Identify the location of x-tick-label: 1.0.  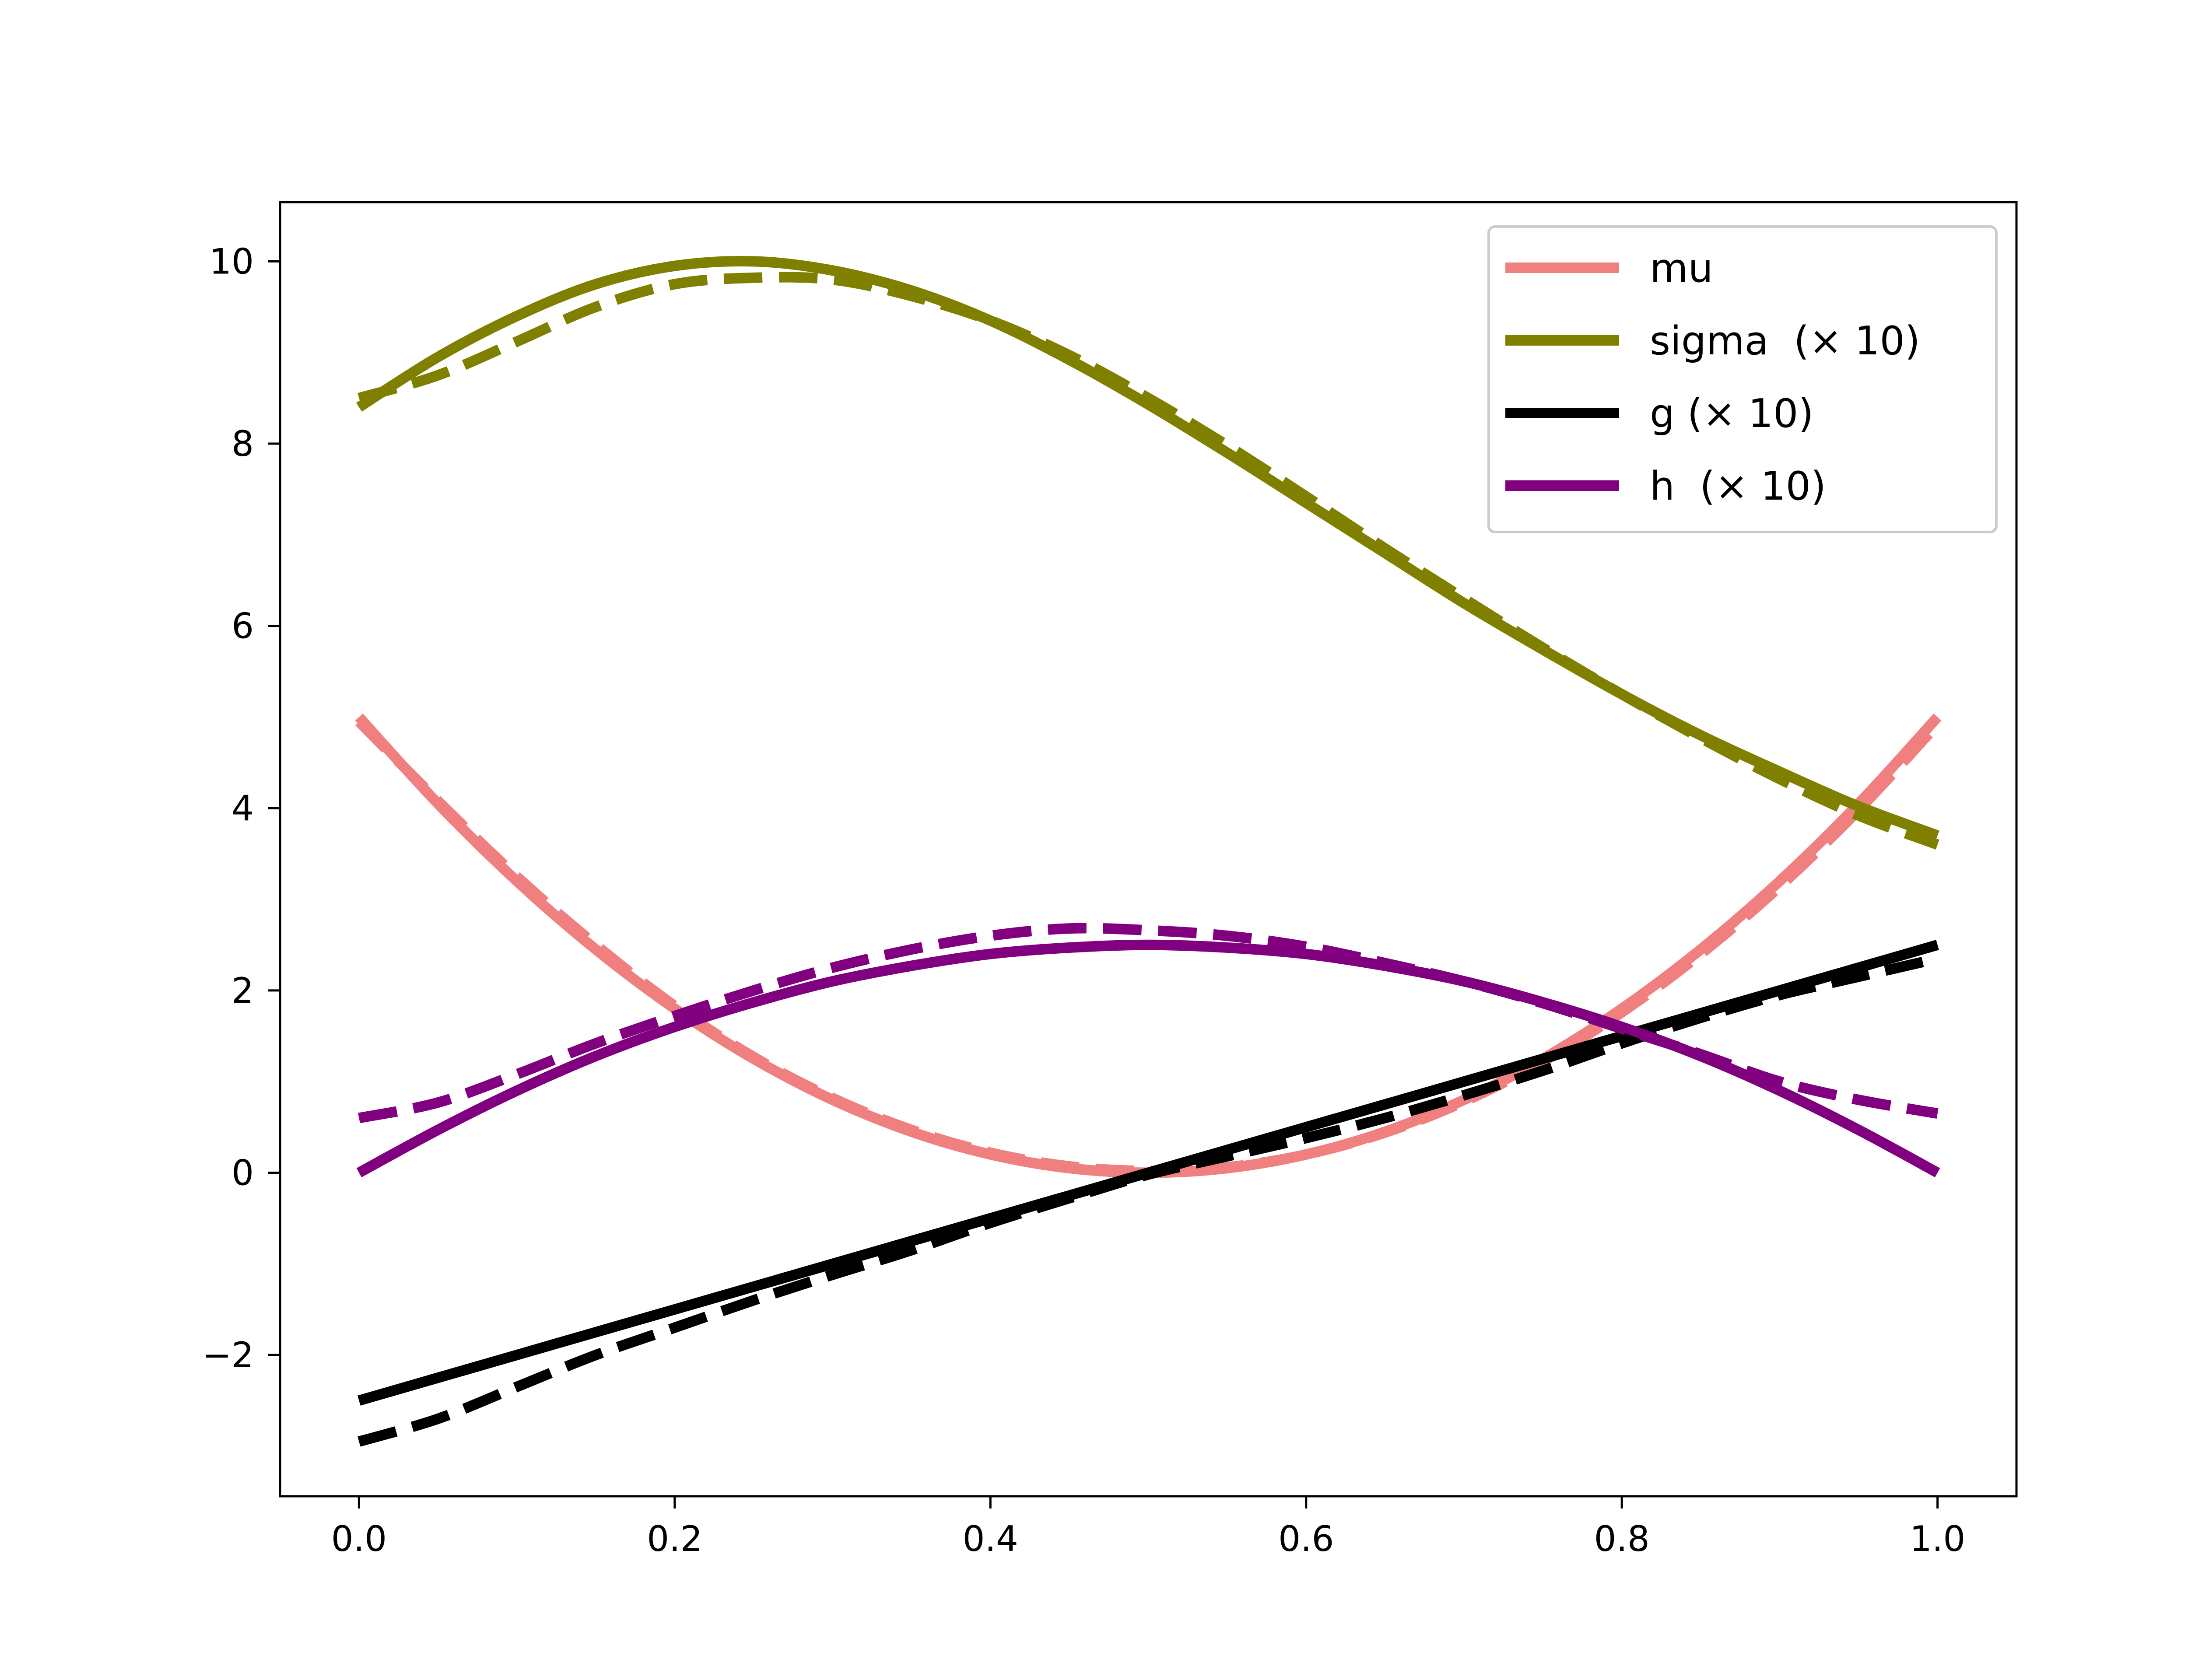
(1937, 1539).